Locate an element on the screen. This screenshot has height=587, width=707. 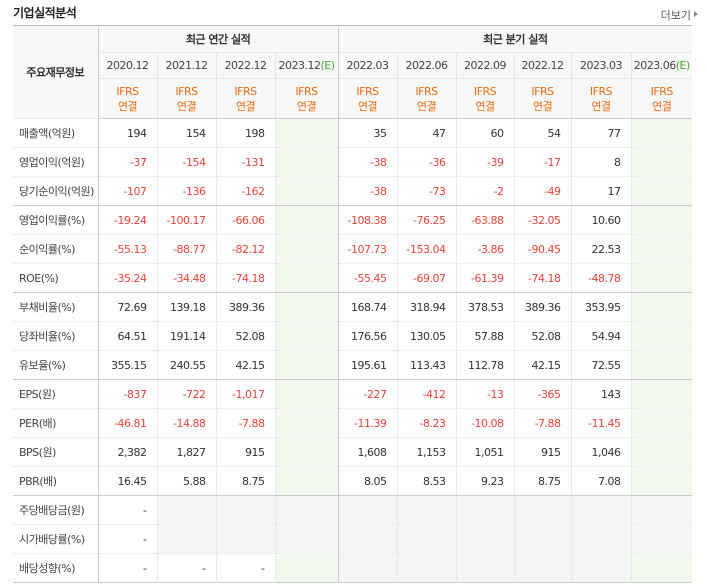
value-cell: -8.23 is located at coordinates (426, 423).